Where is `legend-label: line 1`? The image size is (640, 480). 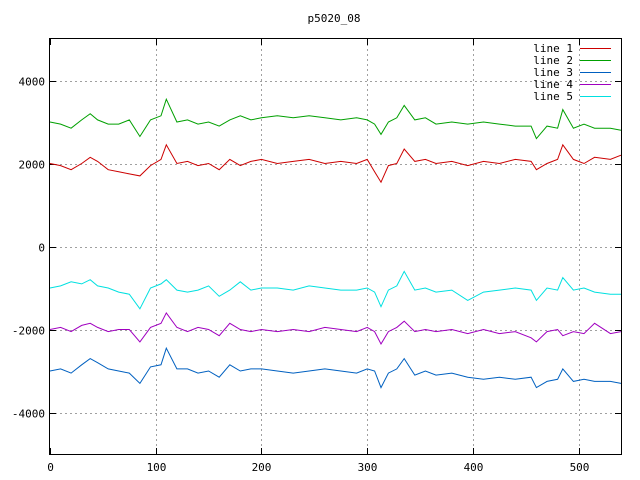 legend-label: line 1 is located at coordinates (553, 48).